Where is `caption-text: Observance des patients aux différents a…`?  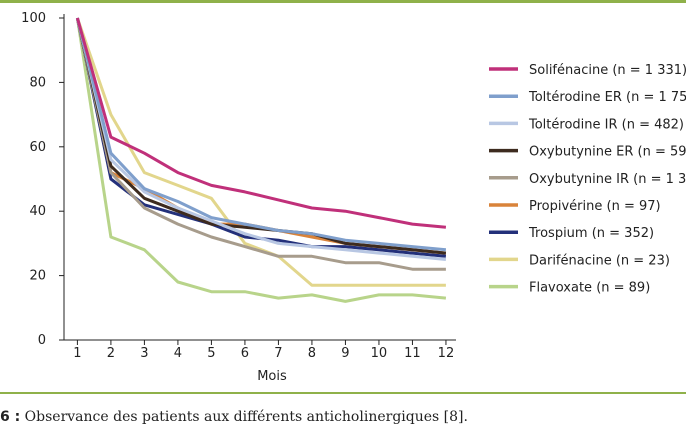 caption-text: Observance des patients aux différents a… is located at coordinates (244, 417).